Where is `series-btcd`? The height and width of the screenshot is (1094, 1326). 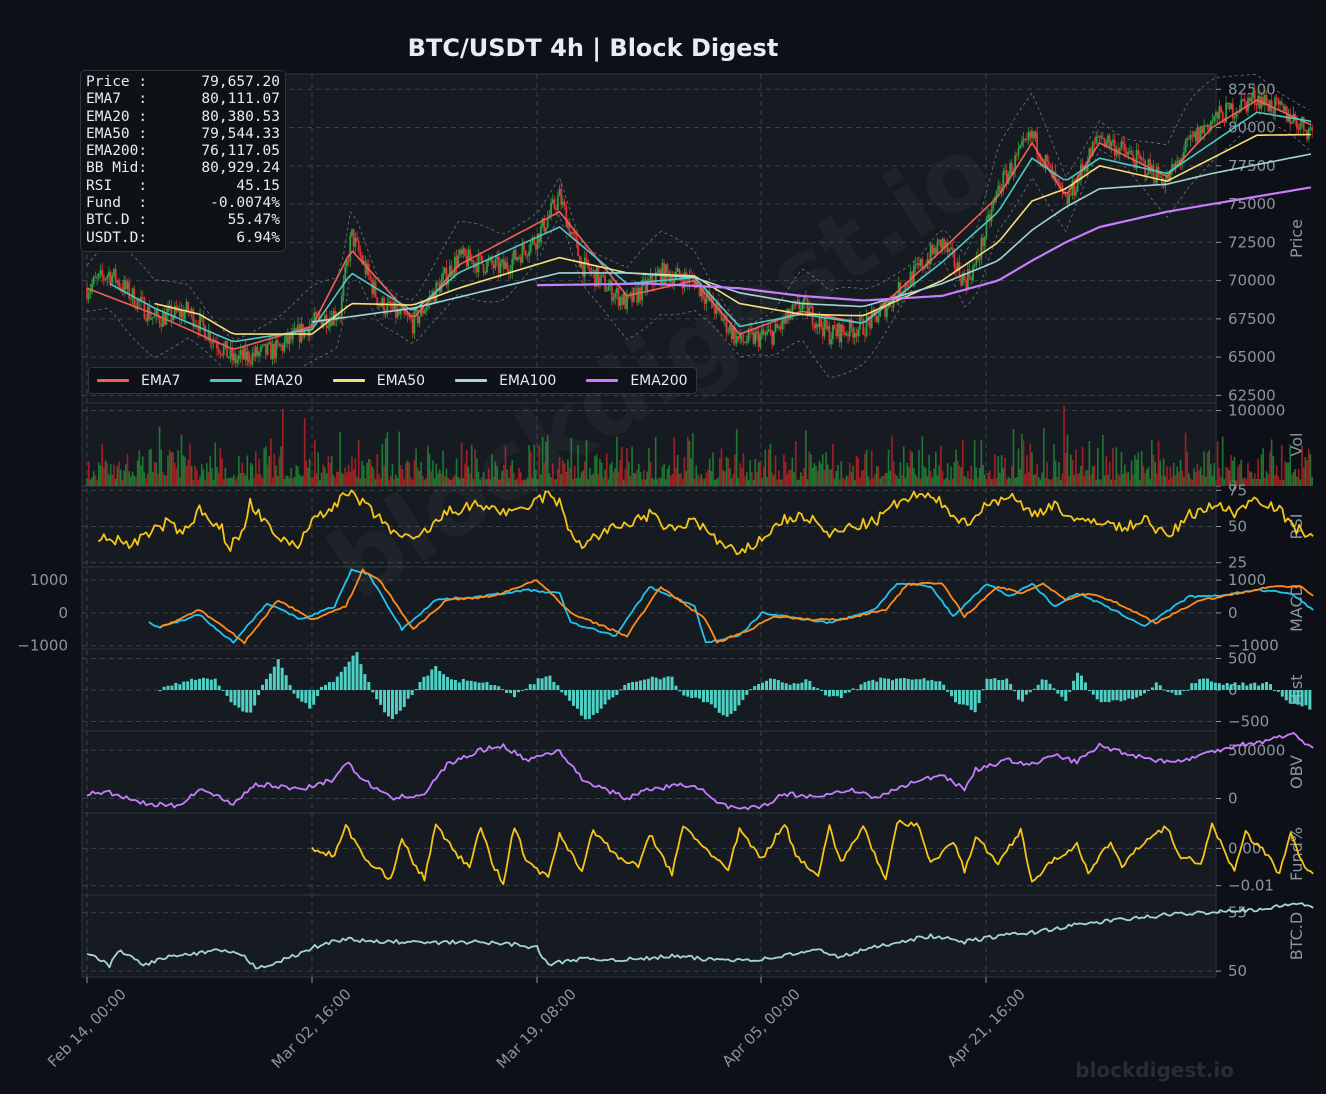 series-btcd is located at coordinates (700, 936).